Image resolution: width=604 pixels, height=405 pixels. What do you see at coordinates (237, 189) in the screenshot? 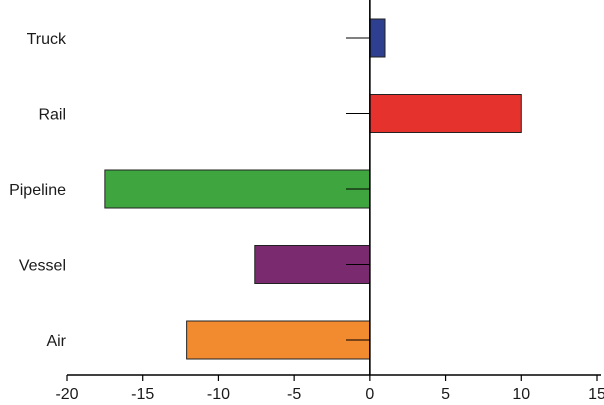
I see `bar-pipeline` at bounding box center [237, 189].